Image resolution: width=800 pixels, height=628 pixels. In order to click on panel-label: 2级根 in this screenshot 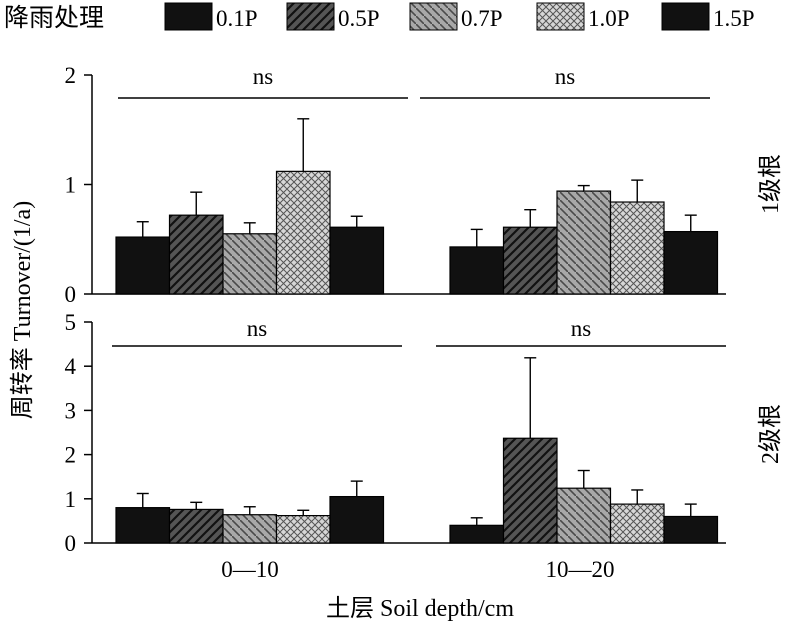, I will do `click(770, 434)`.